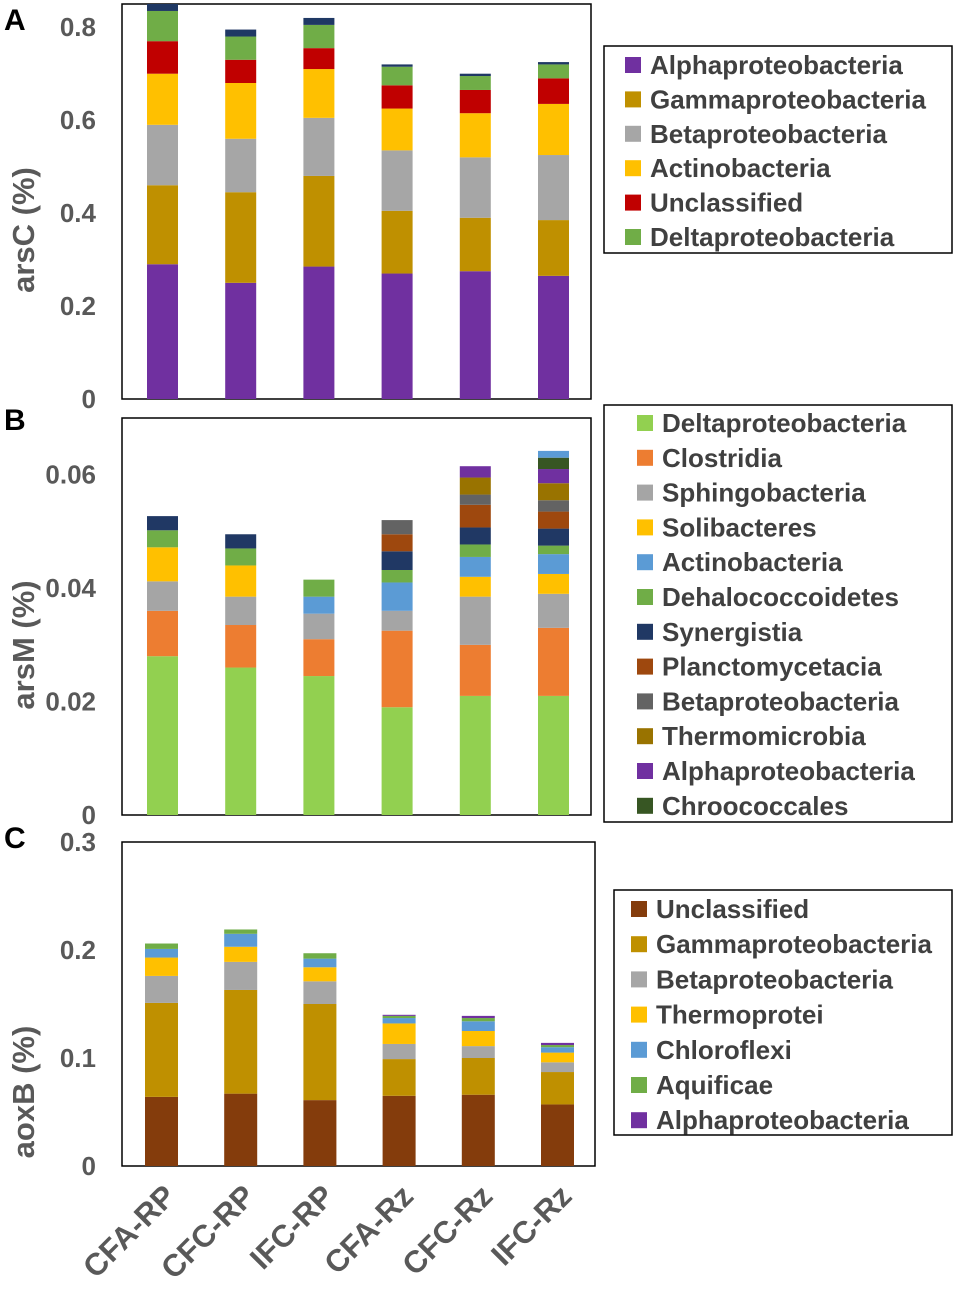 This screenshot has width=956, height=1290. I want to click on bar-segment-cfc-rz-thermomicrobia, so click(475, 486).